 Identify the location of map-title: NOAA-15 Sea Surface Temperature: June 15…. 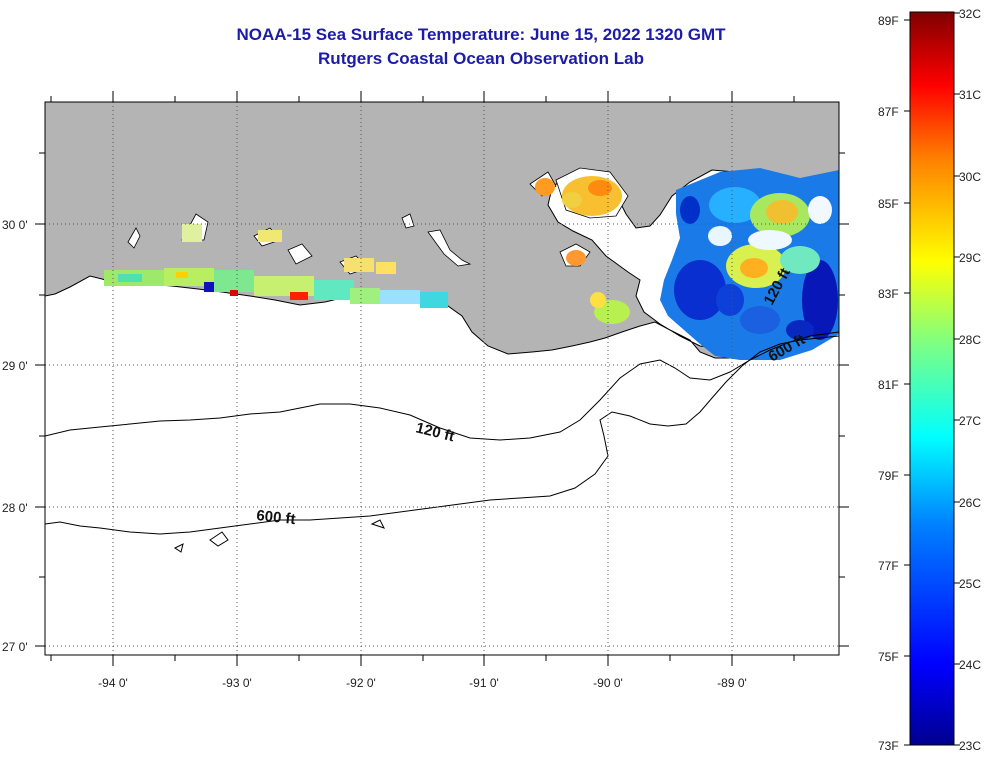
(481, 34).